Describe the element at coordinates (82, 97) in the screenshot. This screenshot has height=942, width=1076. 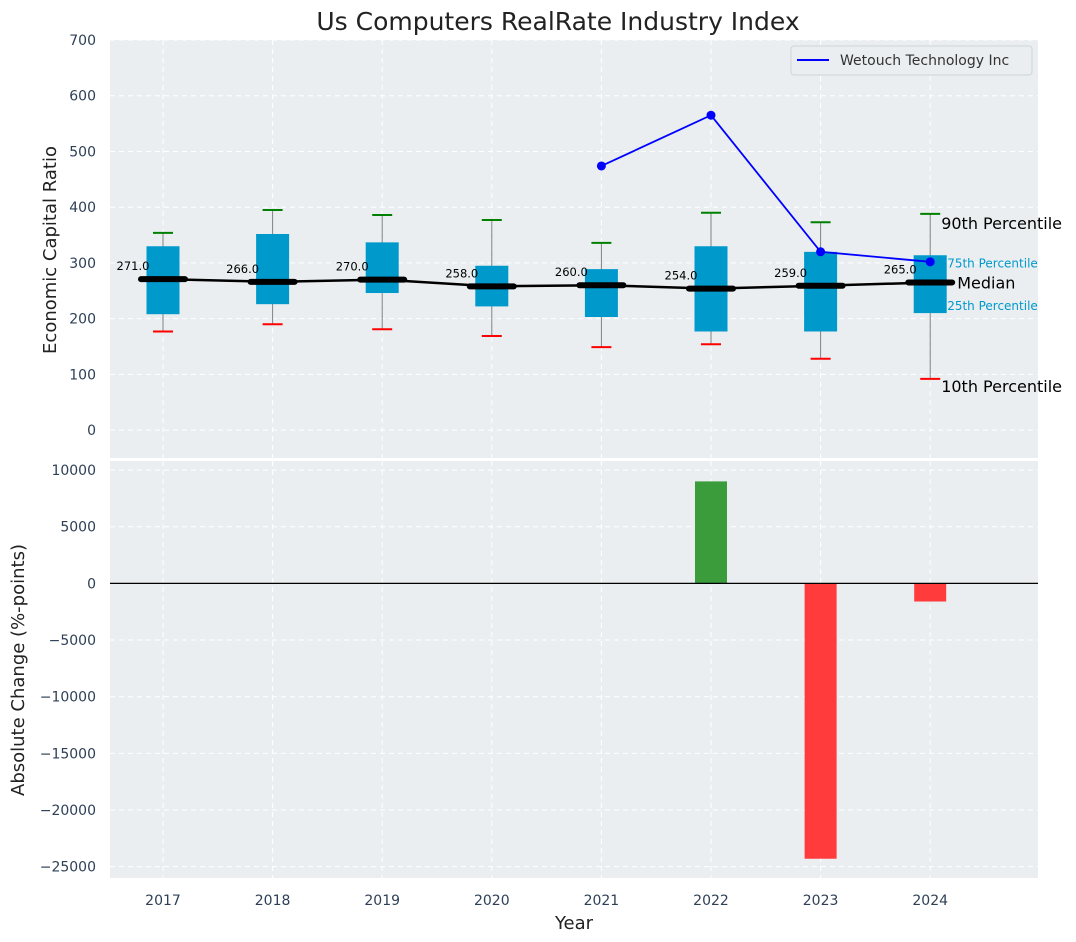
I see `top-y-tick: 600` at that location.